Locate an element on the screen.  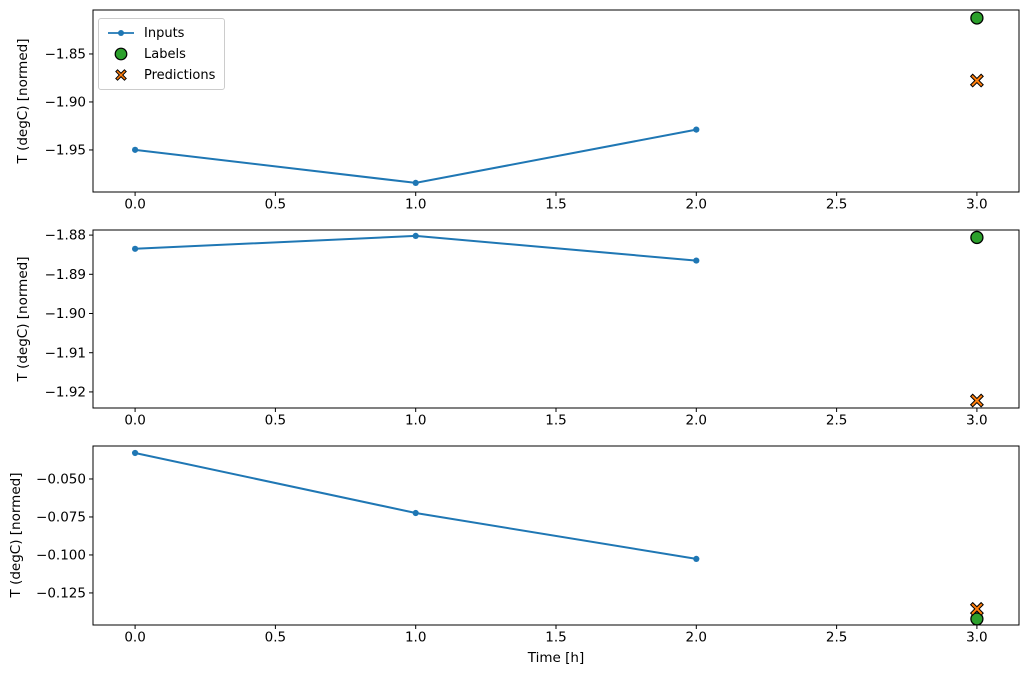
y-tick-label: −0.075 is located at coordinates (61, 518).